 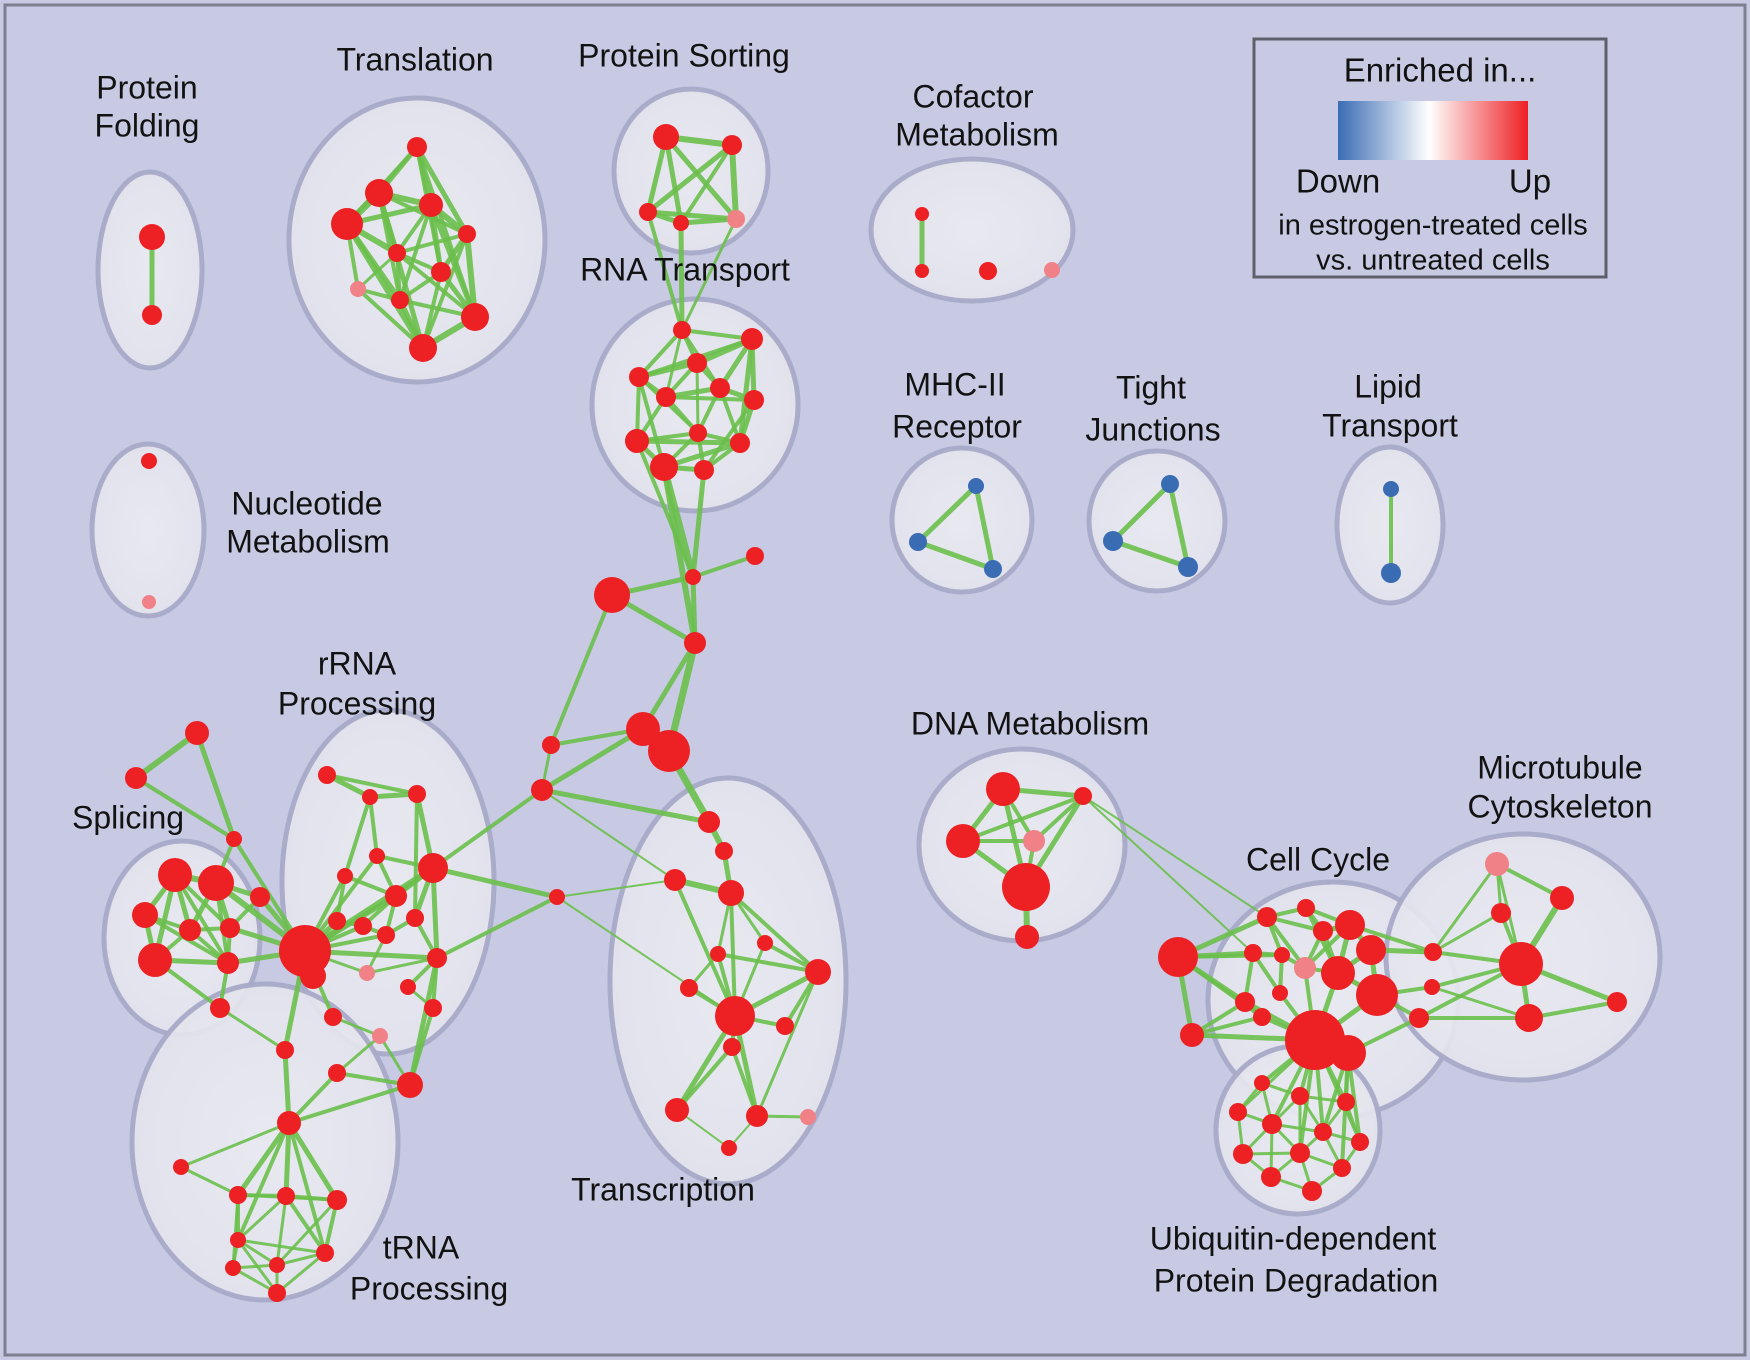 What do you see at coordinates (1293, 1238) in the screenshot?
I see `cluster-label: Ubiquitin-dependent` at bounding box center [1293, 1238].